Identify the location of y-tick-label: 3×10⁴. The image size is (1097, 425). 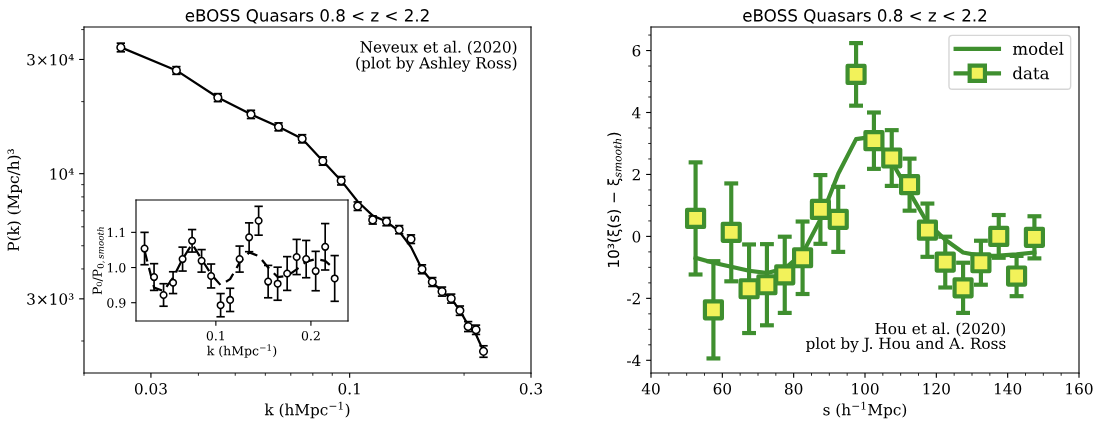
(50, 59).